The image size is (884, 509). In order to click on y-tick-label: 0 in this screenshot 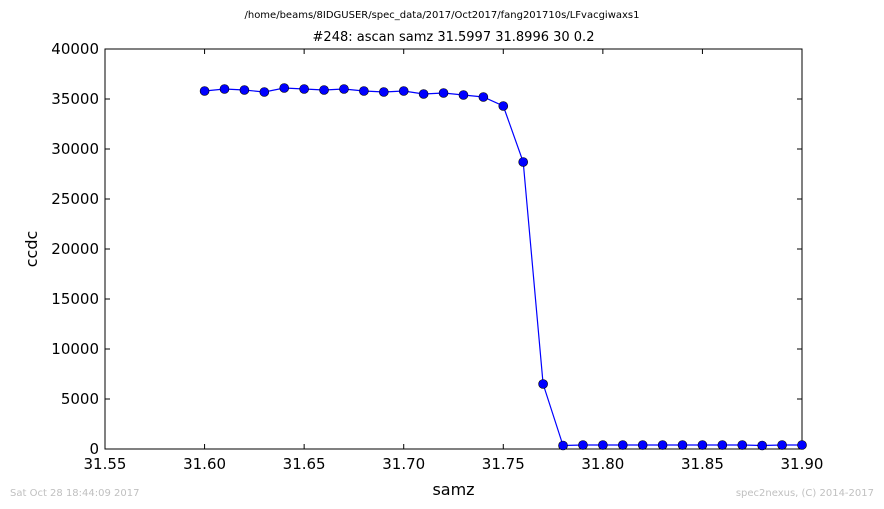, I will do `click(94, 449)`.